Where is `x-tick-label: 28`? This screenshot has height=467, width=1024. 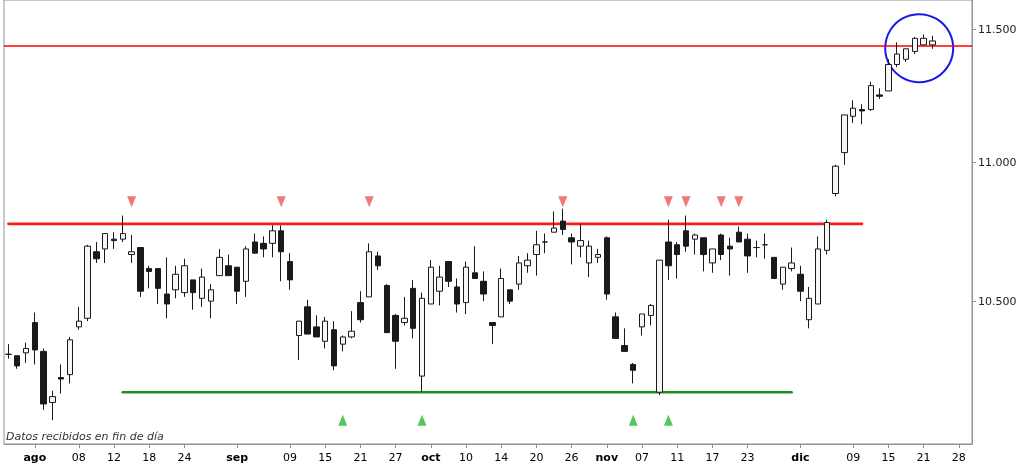
x-tick-label: 28 is located at coordinates (958, 457).